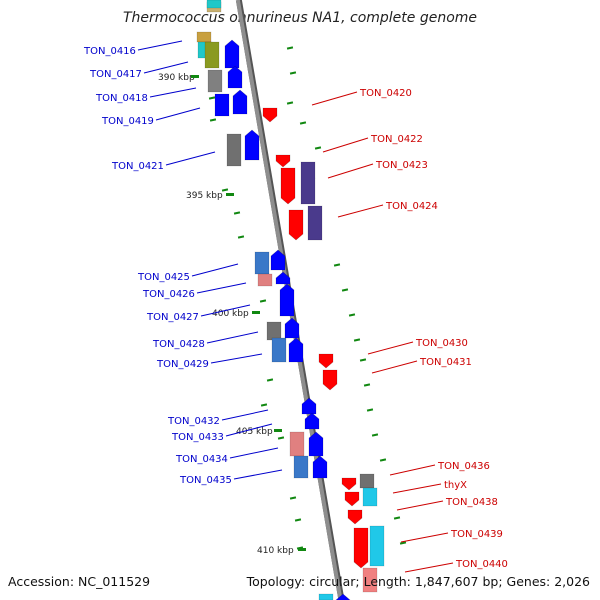  I want to click on right-gene-label: TON_0430, so click(441, 343).